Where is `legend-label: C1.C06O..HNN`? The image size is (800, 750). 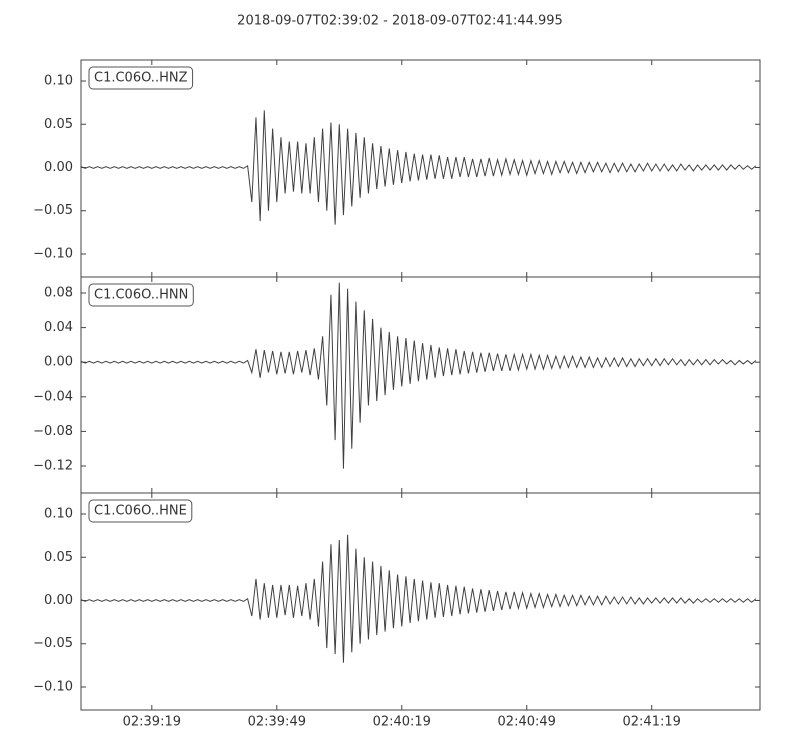 legend-label: C1.C06O..HNN is located at coordinates (141, 295).